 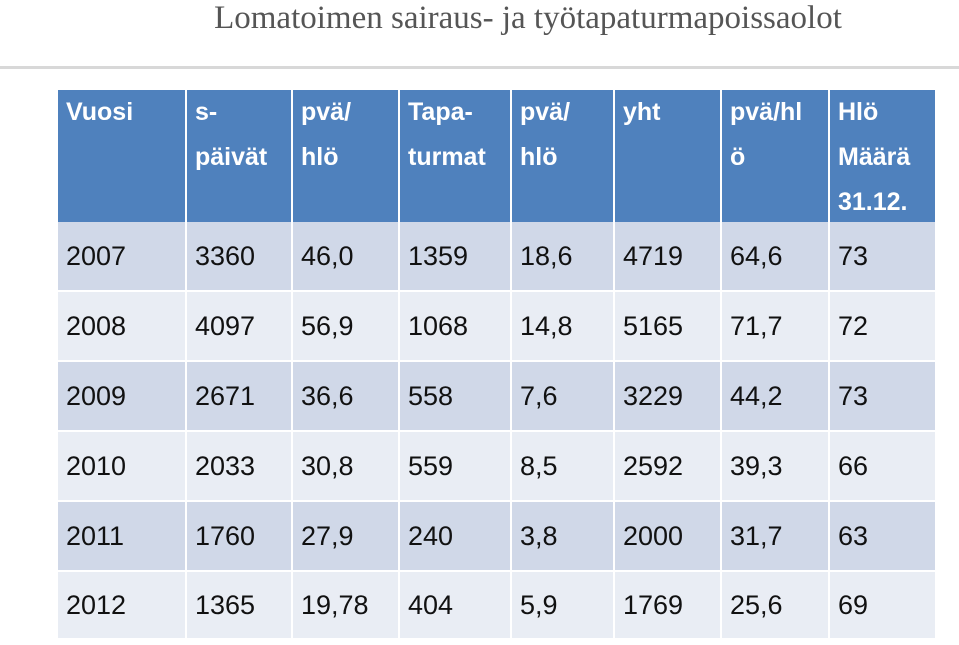 What do you see at coordinates (668, 156) in the screenshot?
I see `header-cell: yht` at bounding box center [668, 156].